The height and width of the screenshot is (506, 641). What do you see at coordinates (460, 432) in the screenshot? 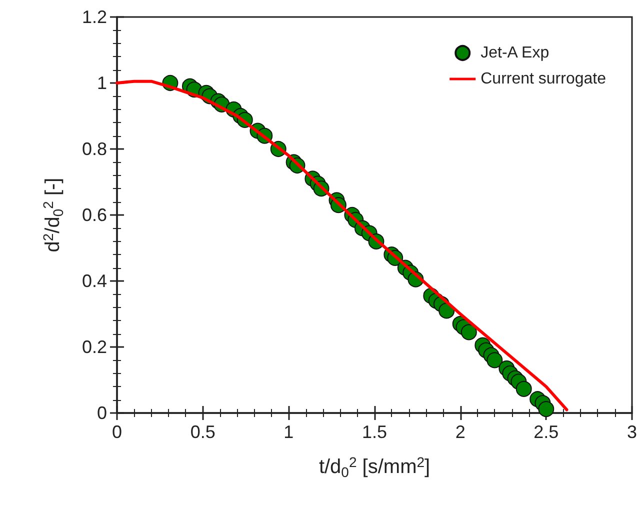
I see `x-tick-label: 2` at bounding box center [460, 432].